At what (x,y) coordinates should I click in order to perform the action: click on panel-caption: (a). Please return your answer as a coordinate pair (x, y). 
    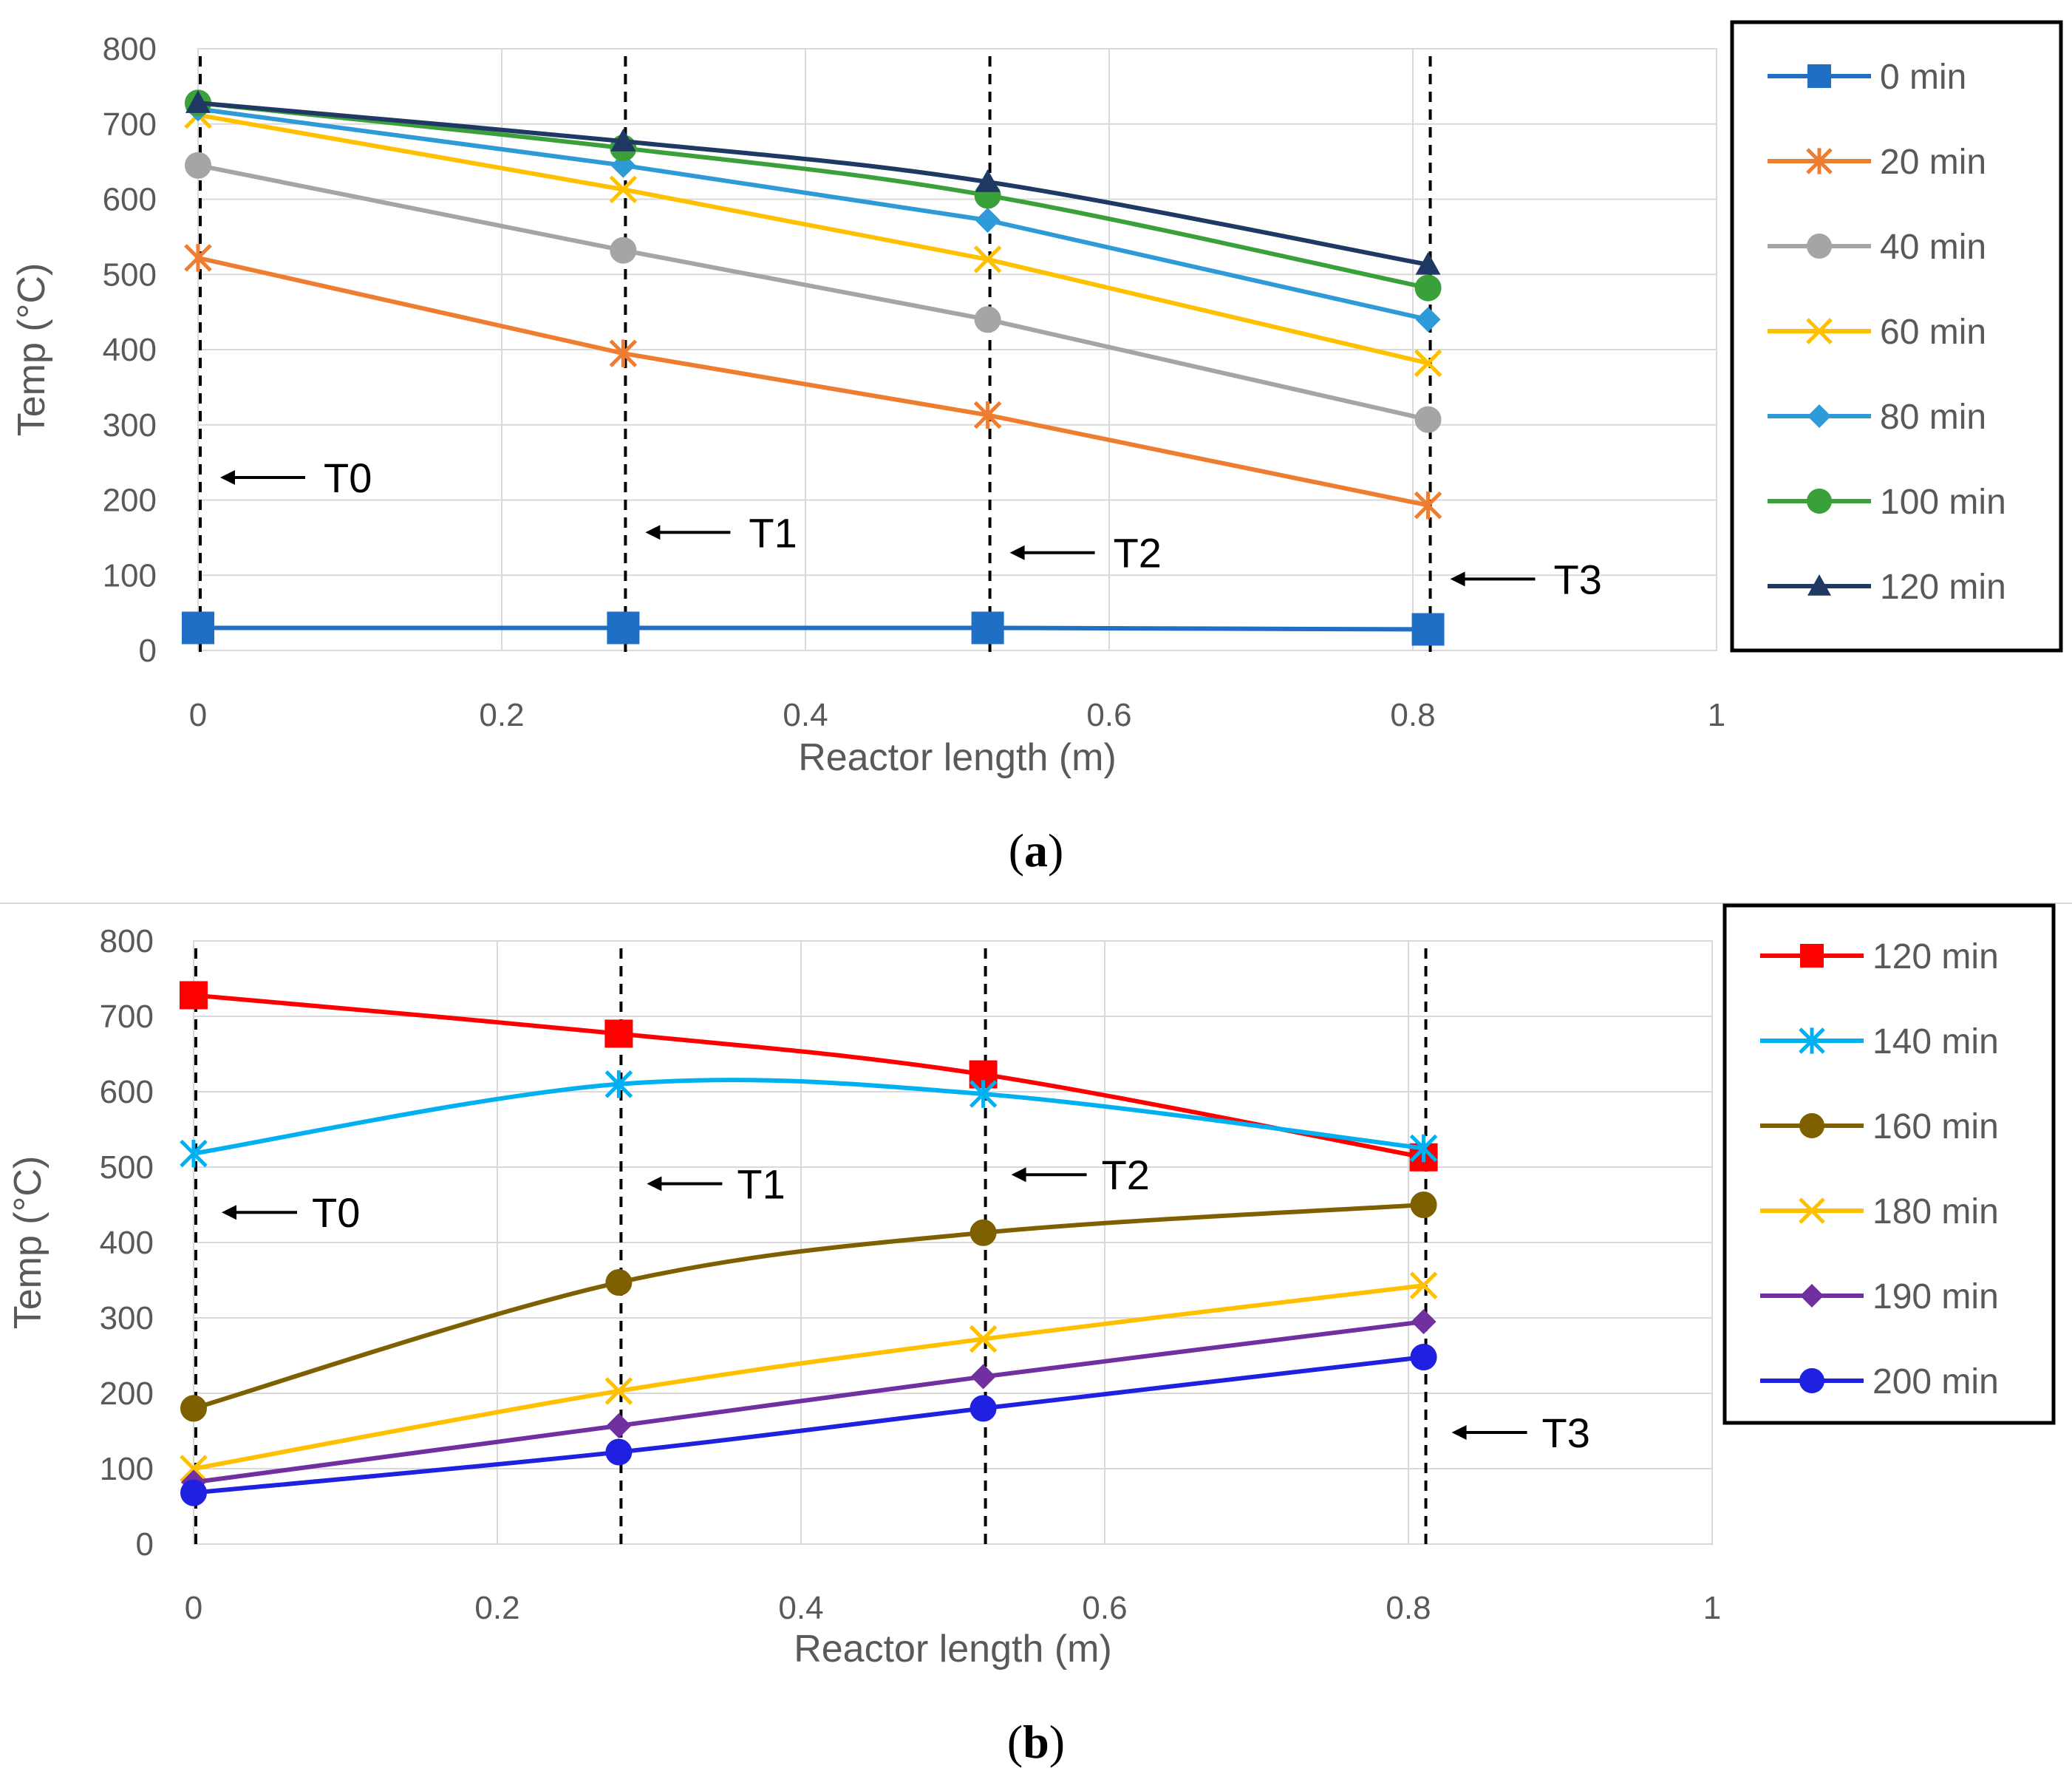
    Looking at the image, I should click on (1036, 851).